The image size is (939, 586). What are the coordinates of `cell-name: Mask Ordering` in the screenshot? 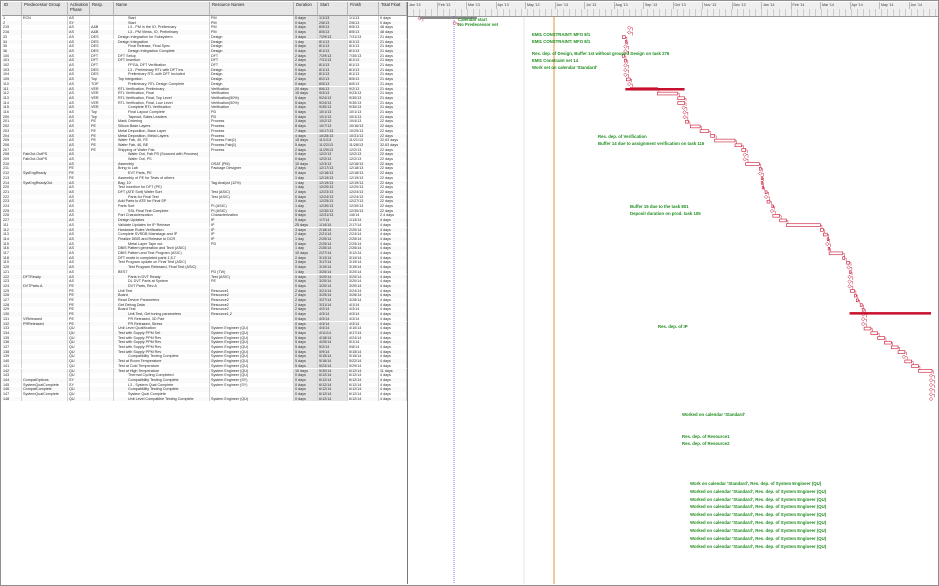 It's located at (162, 122).